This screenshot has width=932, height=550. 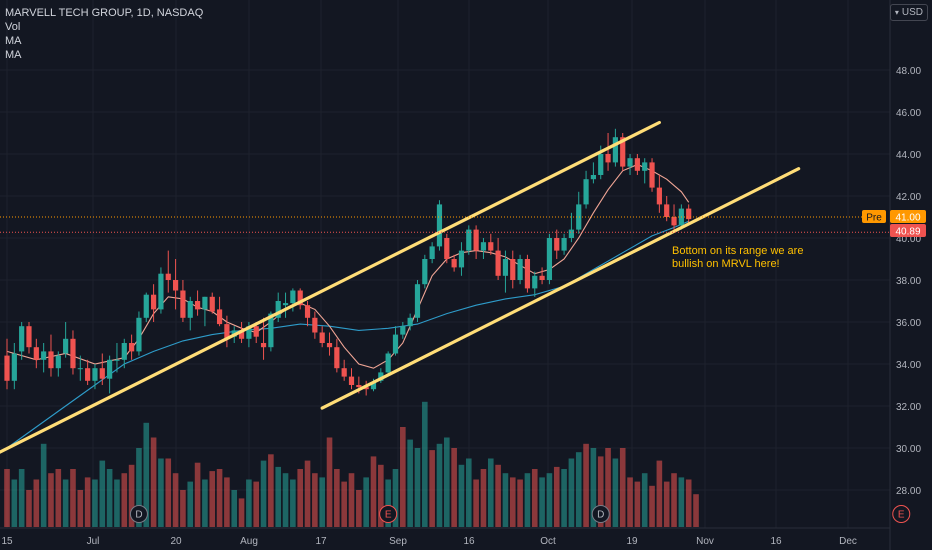 I want to click on currency-selector: ▾ USD, so click(x=908, y=12).